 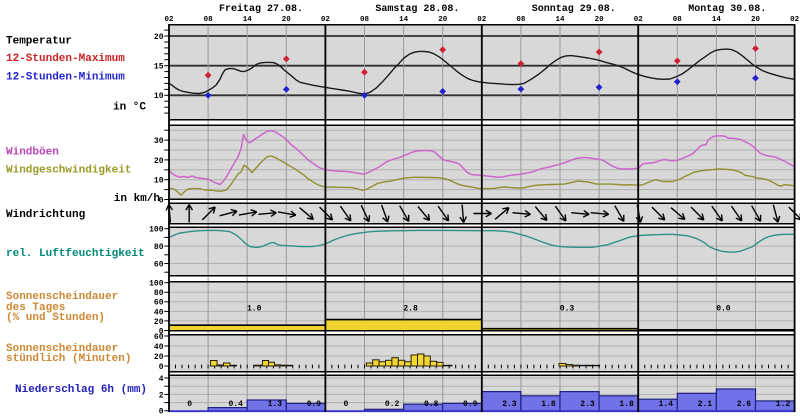 What do you see at coordinates (392, 404) in the screenshot?
I see `svg-text: 0.2` at bounding box center [392, 404].